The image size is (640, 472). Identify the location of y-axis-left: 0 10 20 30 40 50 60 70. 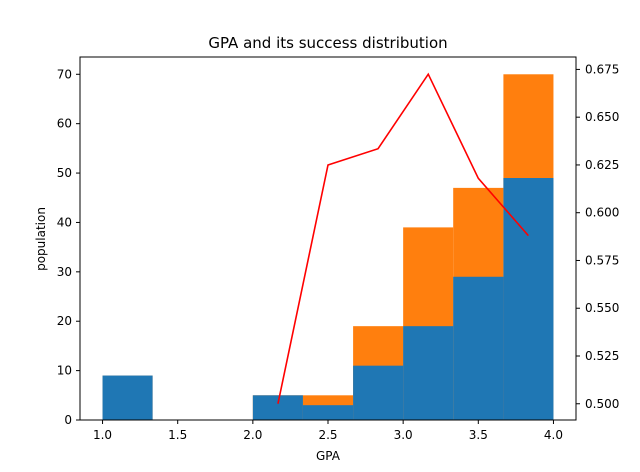
(68, 247).